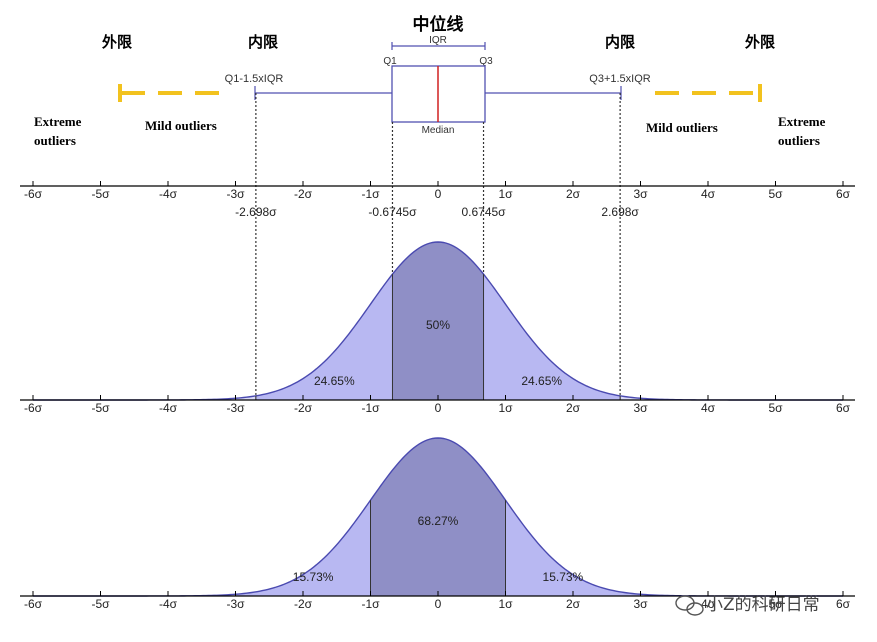  What do you see at coordinates (799, 140) in the screenshot?
I see `extreme-outliers-right-line2: outliers` at bounding box center [799, 140].